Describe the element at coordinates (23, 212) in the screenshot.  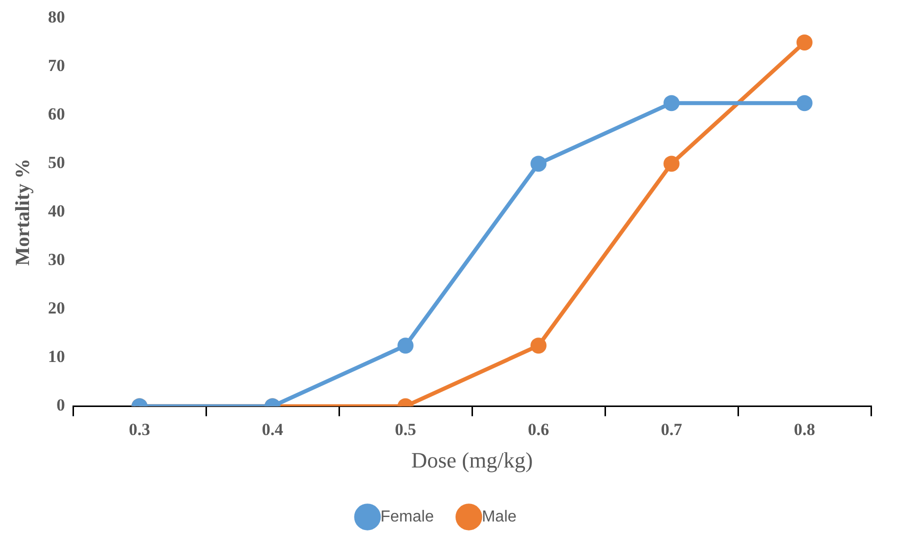
I see `y-axis-title: Mortality %` at that location.